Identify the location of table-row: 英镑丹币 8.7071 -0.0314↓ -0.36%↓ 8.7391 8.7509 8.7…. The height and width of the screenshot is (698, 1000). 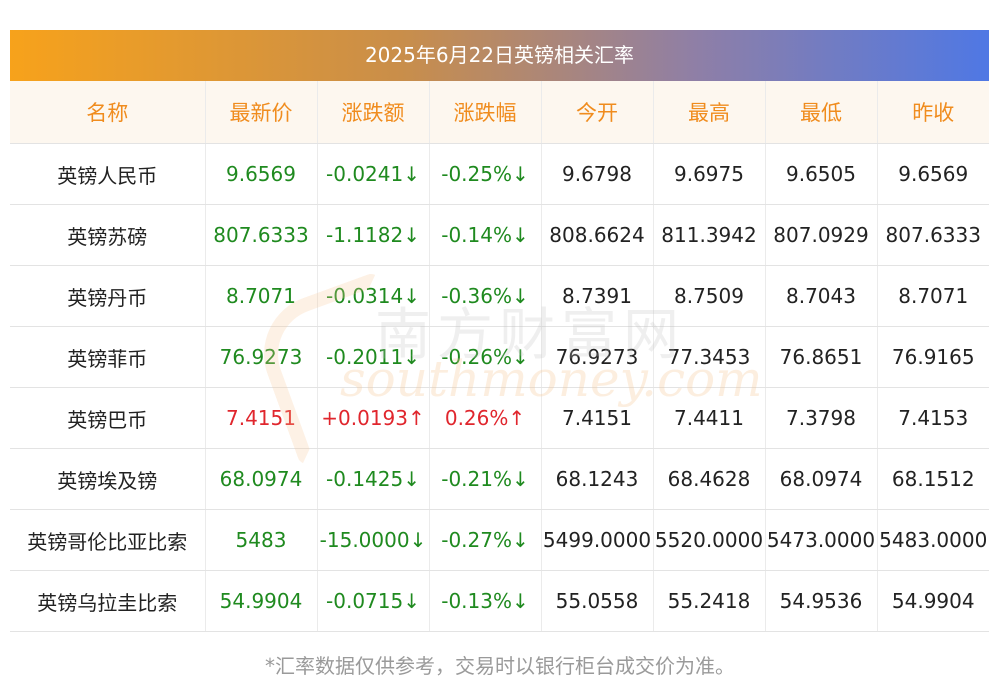
(499, 296).